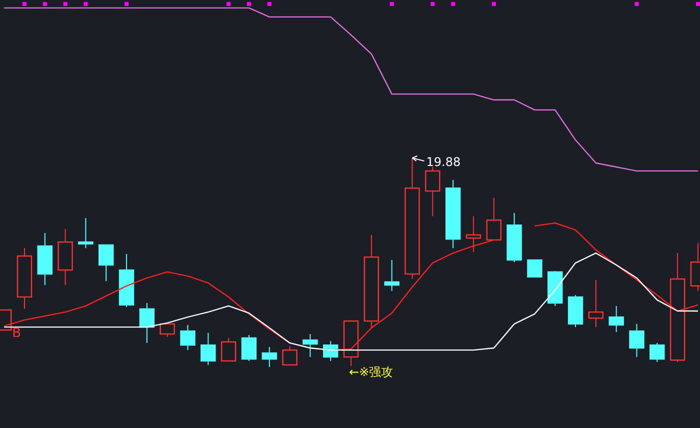 The image size is (700, 428). What do you see at coordinates (371, 372) in the screenshot?
I see `annotation: ←※强攻` at bounding box center [371, 372].